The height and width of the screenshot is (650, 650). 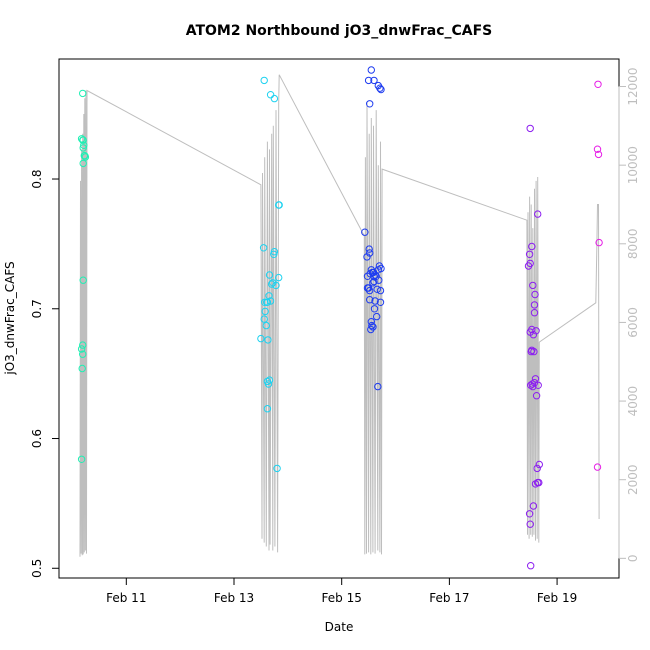 I want to click on y2-tick-label: 0, so click(x=633, y=559).